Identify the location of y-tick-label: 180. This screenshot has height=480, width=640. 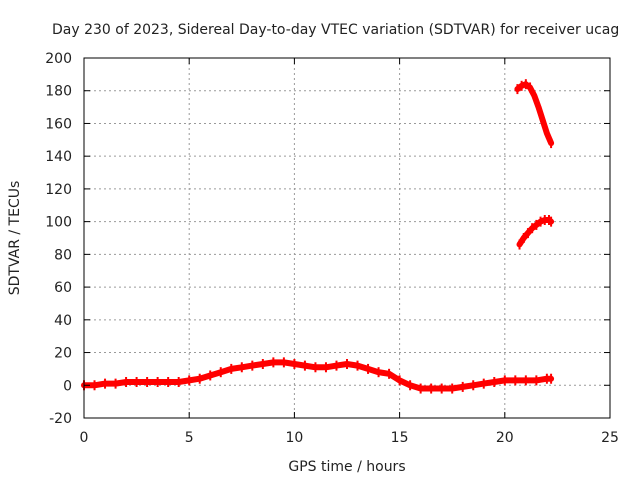
(58, 92).